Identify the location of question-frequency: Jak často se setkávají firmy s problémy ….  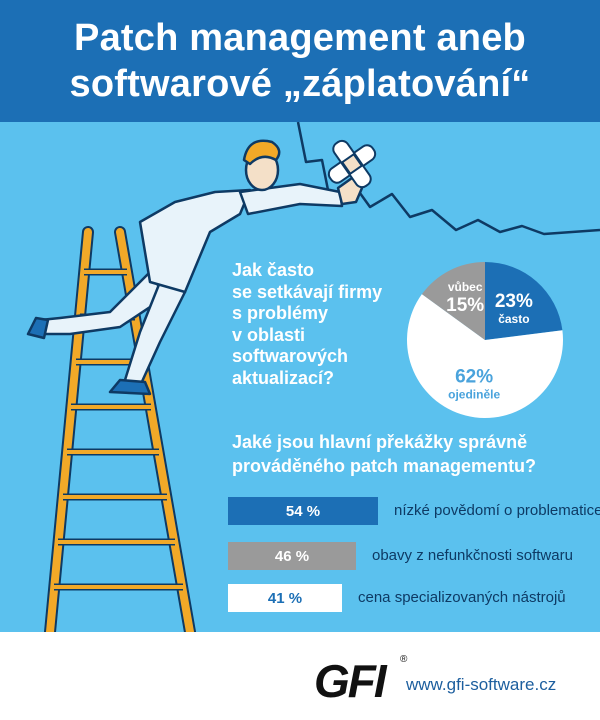
(312, 324).